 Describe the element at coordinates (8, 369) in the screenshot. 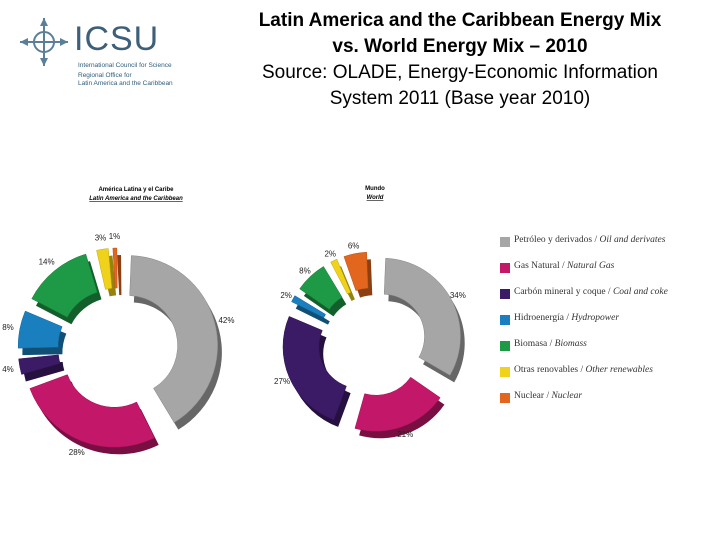

I see `slice-label-coal: 4%` at that location.